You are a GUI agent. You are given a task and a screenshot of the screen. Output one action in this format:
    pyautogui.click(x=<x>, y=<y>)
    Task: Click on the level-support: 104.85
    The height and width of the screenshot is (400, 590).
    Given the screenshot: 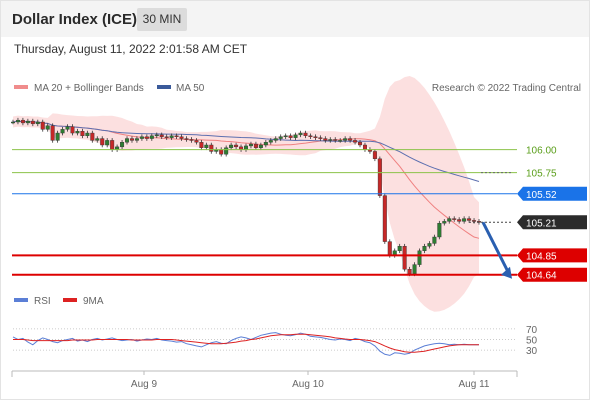 What is the action you would take?
    pyautogui.click(x=299, y=255)
    